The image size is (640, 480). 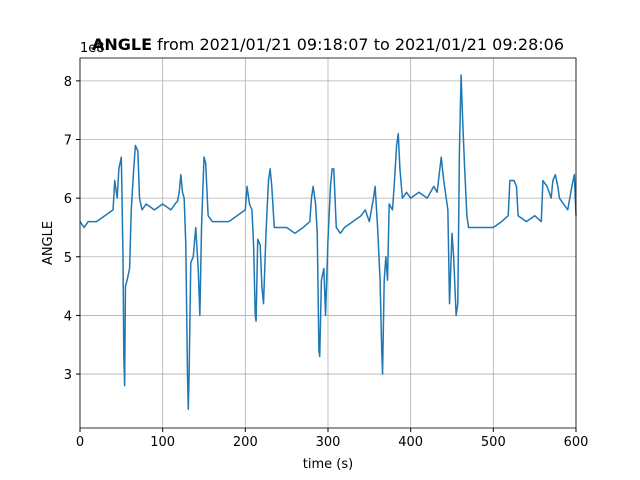 What do you see at coordinates (68, 258) in the screenshot?
I see `y-tick-label: 5` at bounding box center [68, 258].